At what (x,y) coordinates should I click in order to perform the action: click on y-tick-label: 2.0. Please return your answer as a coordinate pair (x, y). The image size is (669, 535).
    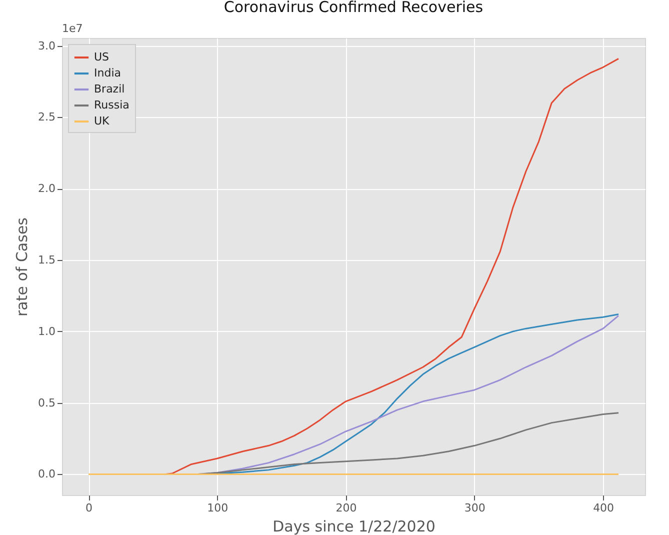
    Looking at the image, I should click on (47, 189).